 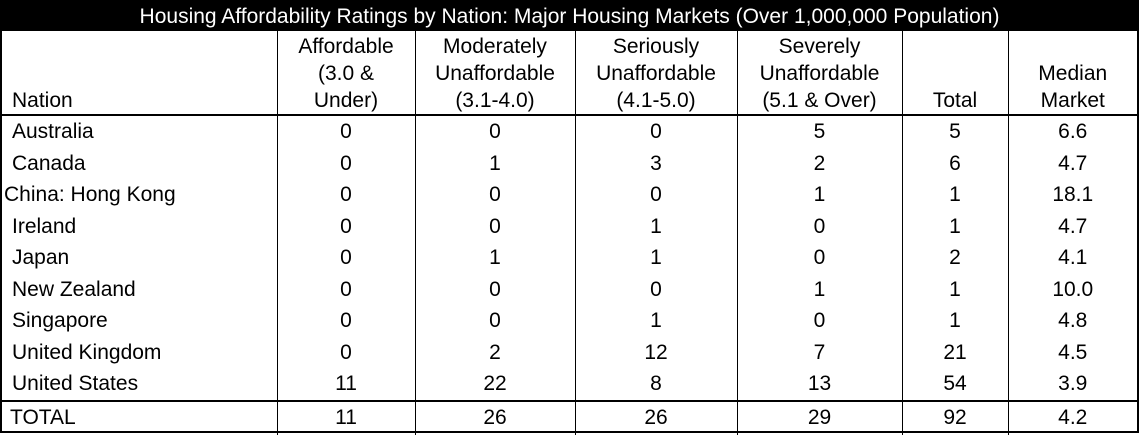 I want to click on total-cell: 5, so click(x=954, y=131).